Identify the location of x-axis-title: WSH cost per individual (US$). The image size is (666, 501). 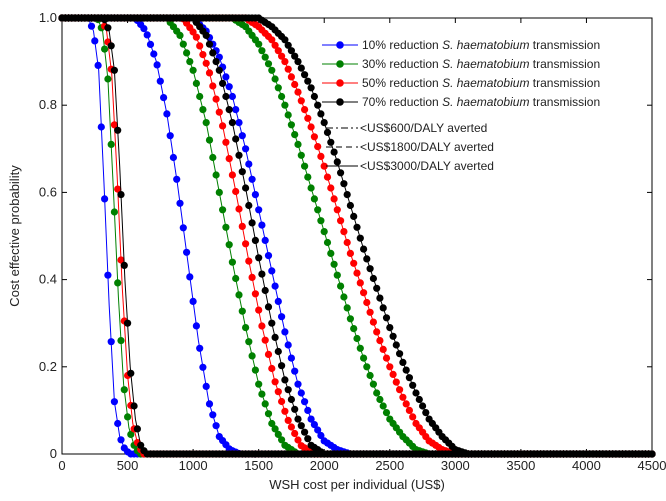
(357, 484).